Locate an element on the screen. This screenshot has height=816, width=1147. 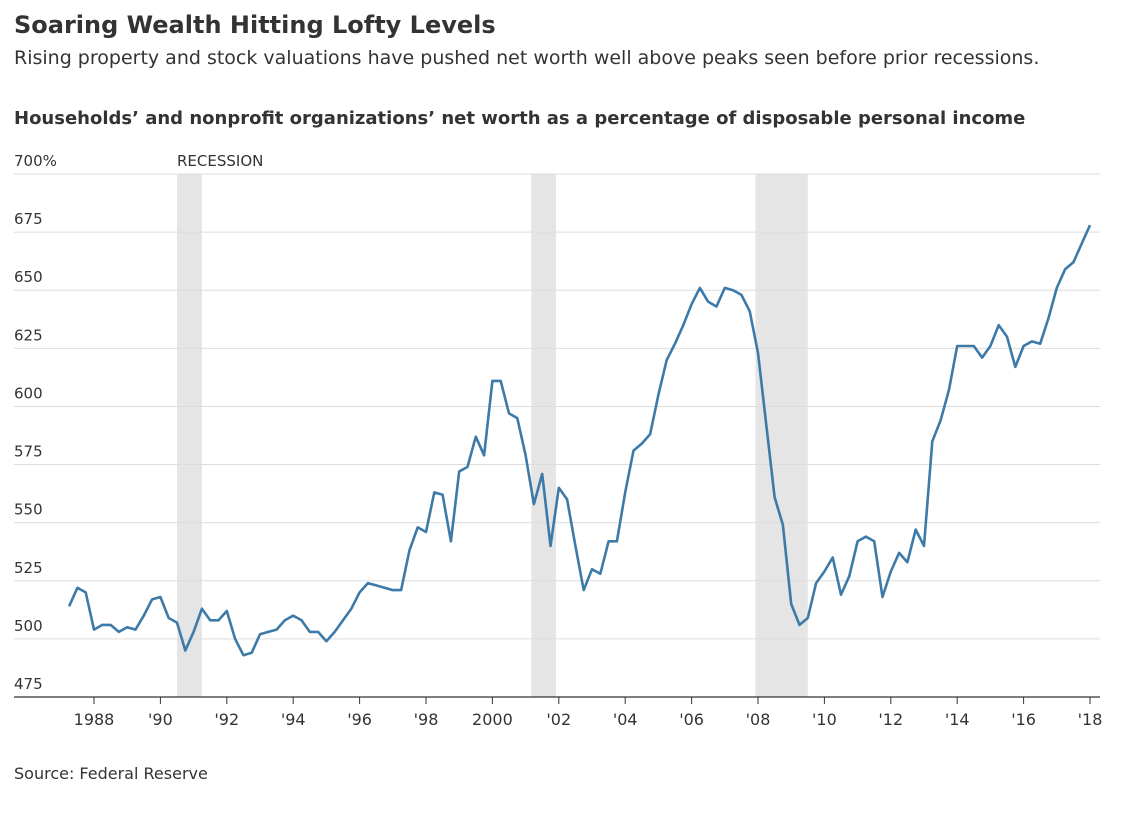
y-tick-label: 700% is located at coordinates (35, 161).